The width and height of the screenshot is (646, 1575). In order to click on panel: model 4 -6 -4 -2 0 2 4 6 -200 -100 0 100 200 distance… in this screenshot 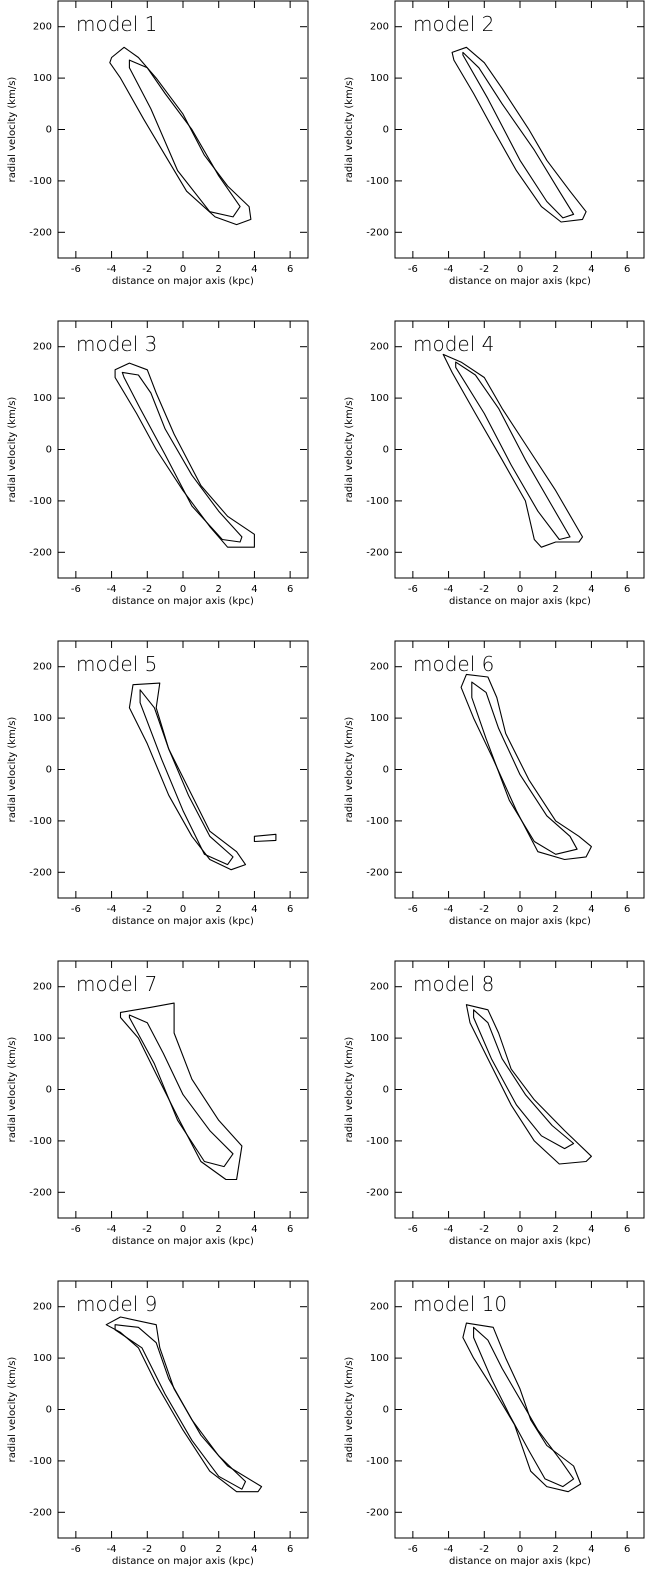, I will do `click(494, 463)`.